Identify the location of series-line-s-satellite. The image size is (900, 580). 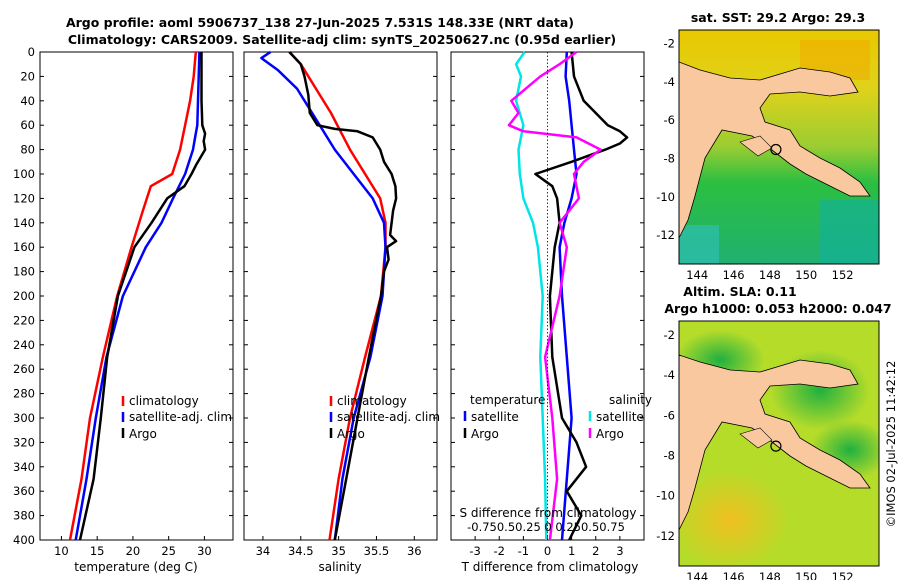
(531, 296).